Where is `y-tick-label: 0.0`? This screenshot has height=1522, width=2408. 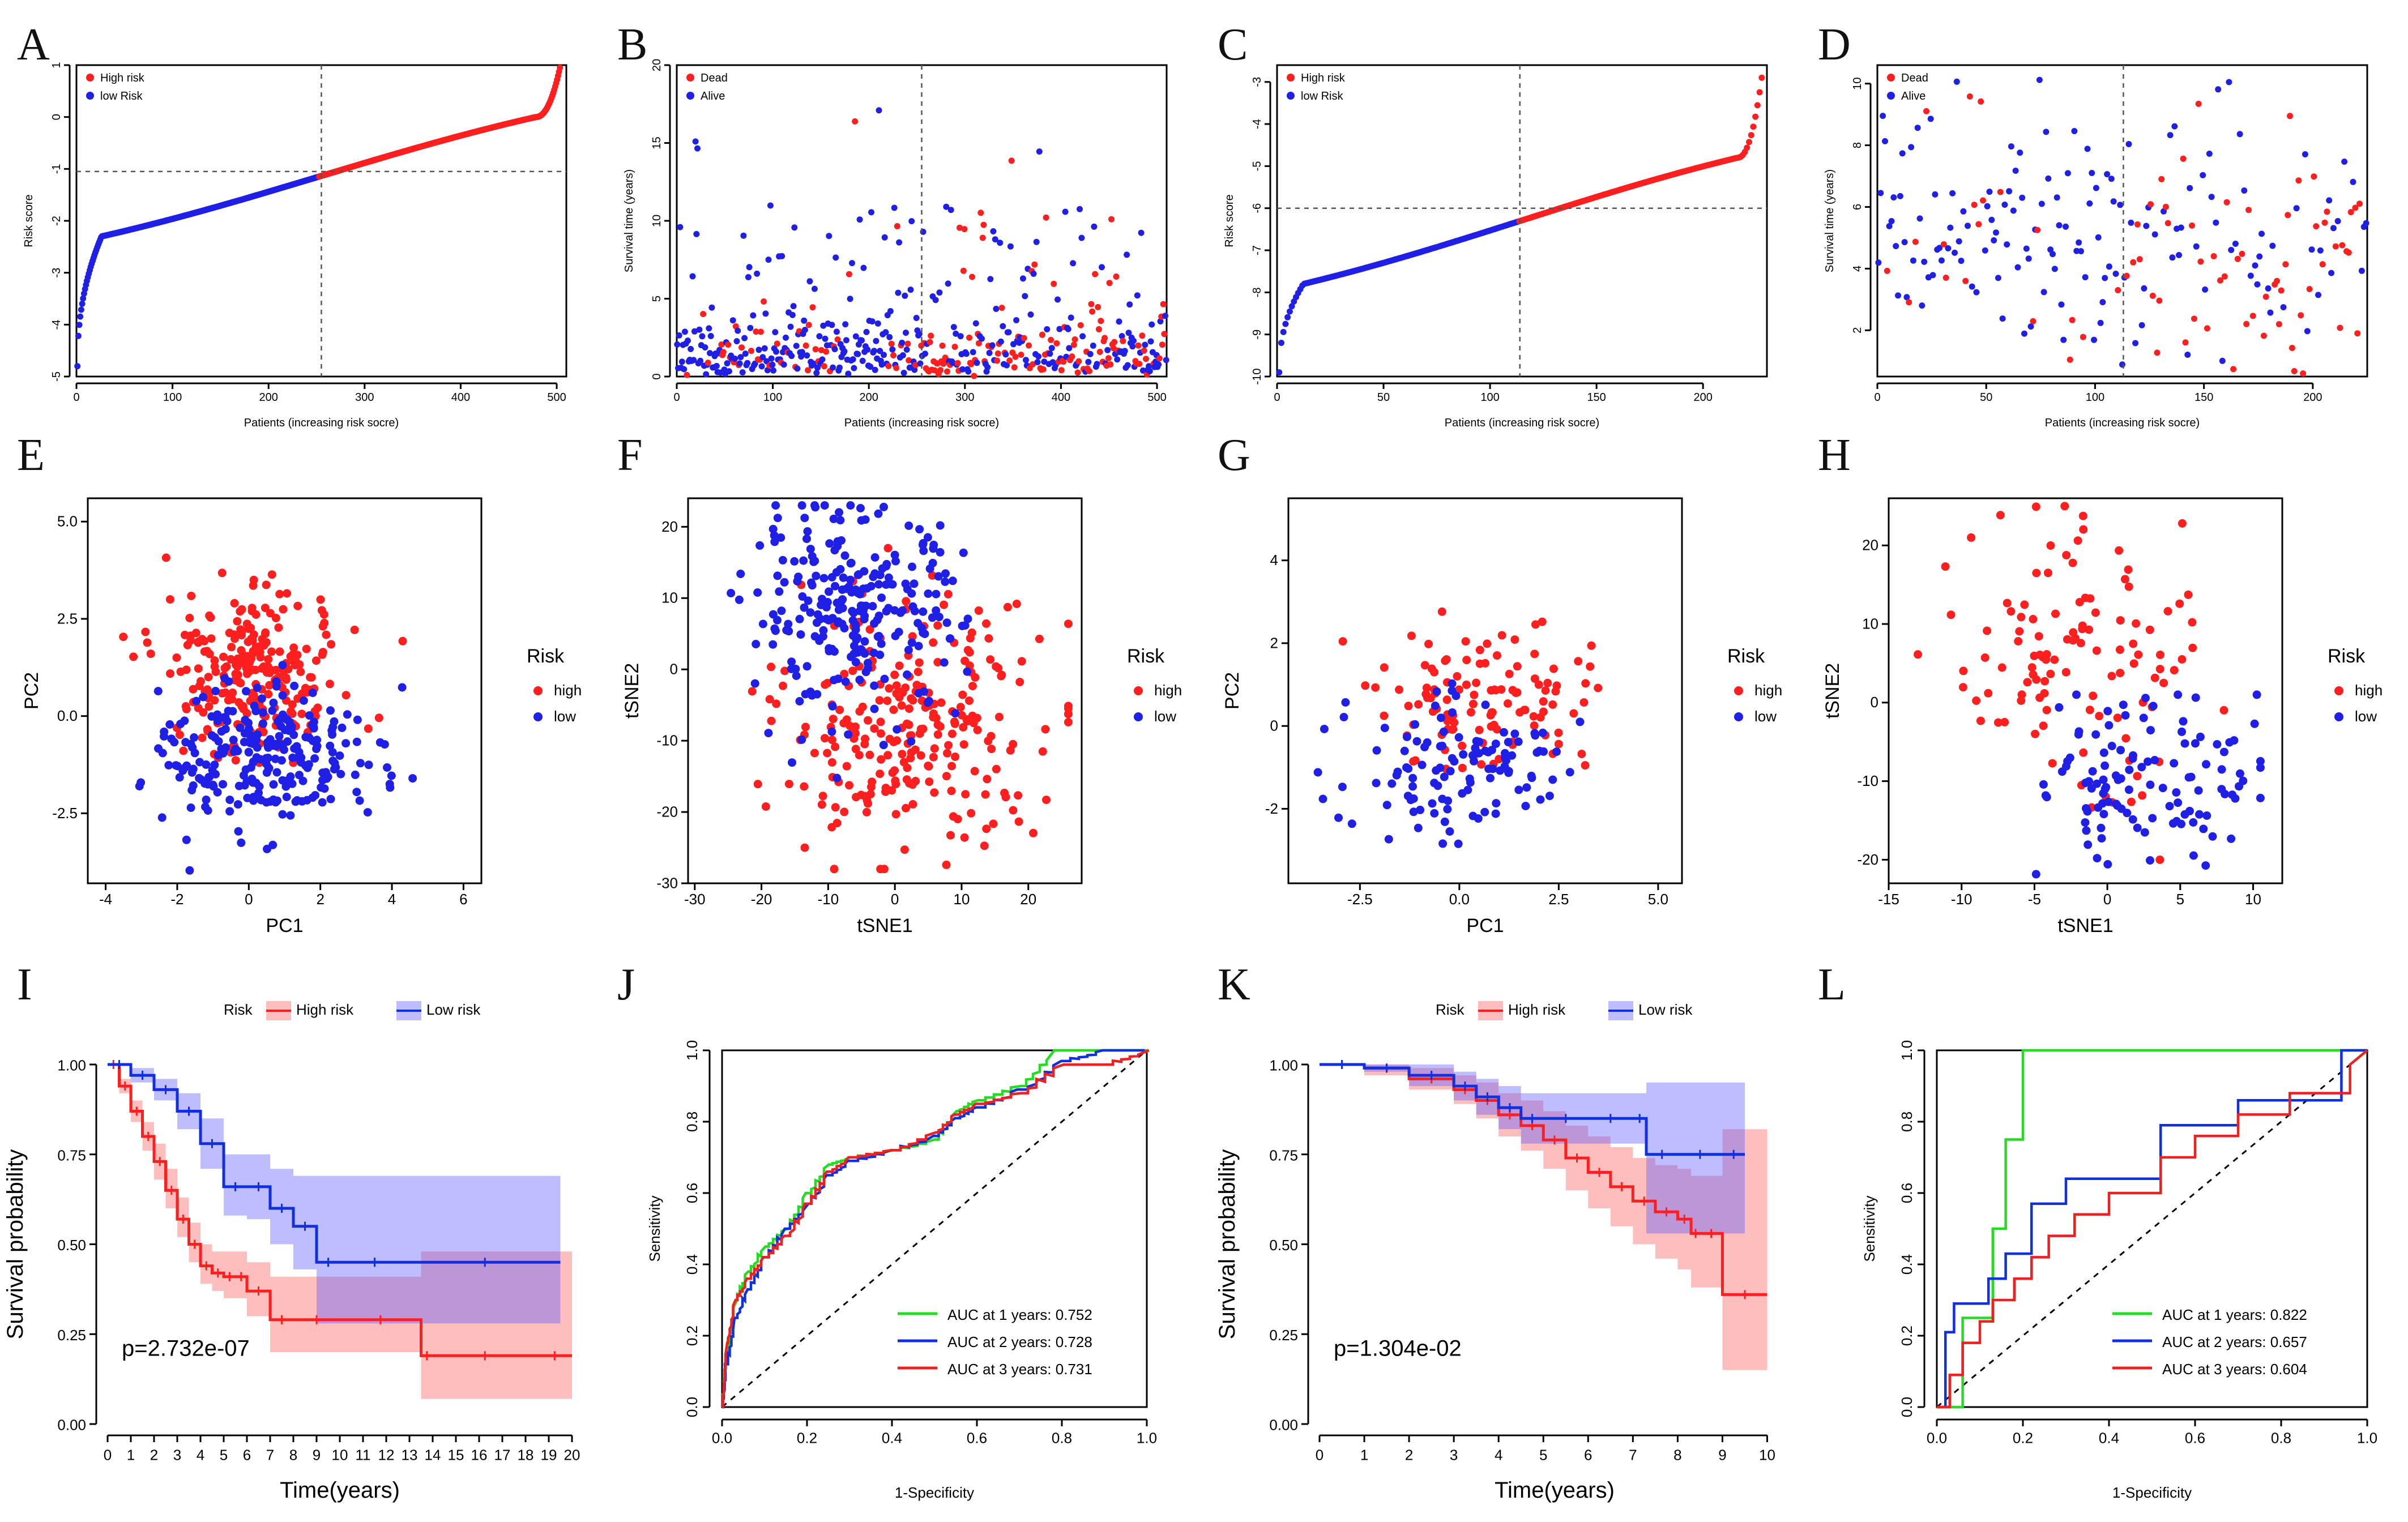 y-tick-label: 0.0 is located at coordinates (1906, 1407).